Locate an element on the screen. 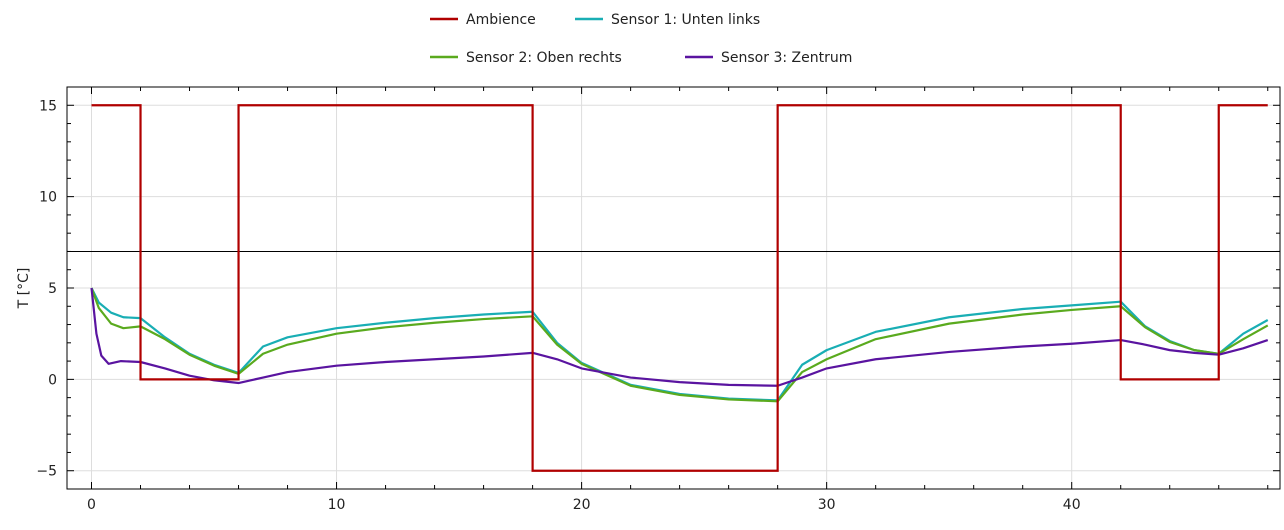 This screenshot has height=530, width=1284. y-tick-label: 10 is located at coordinates (48, 198).